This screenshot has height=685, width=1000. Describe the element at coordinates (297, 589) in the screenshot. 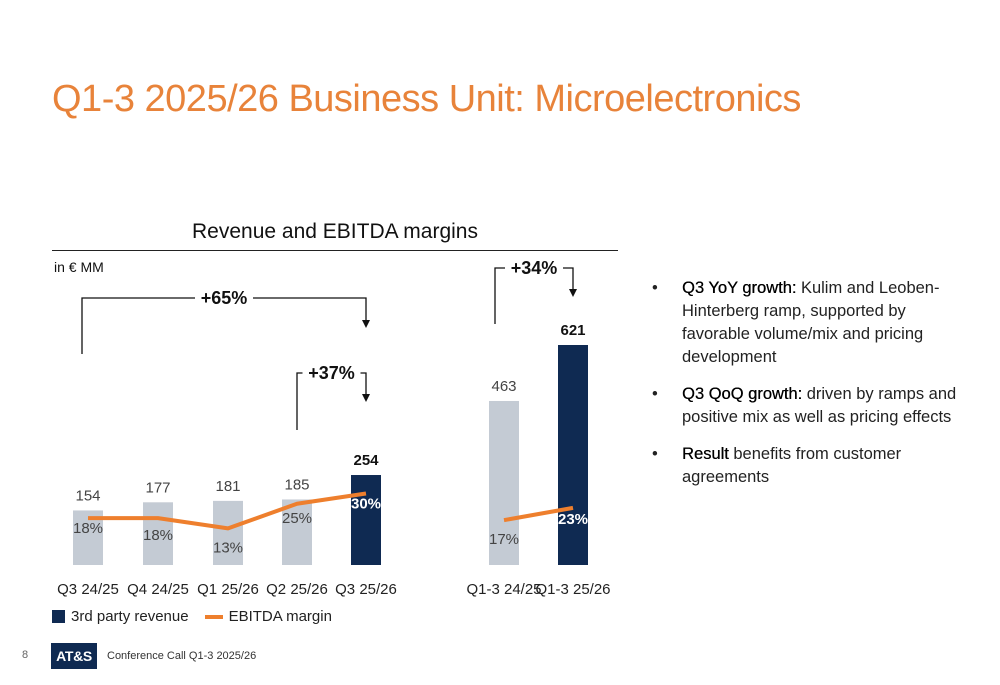

I see `x-tick-label: Q2 25/26` at that location.